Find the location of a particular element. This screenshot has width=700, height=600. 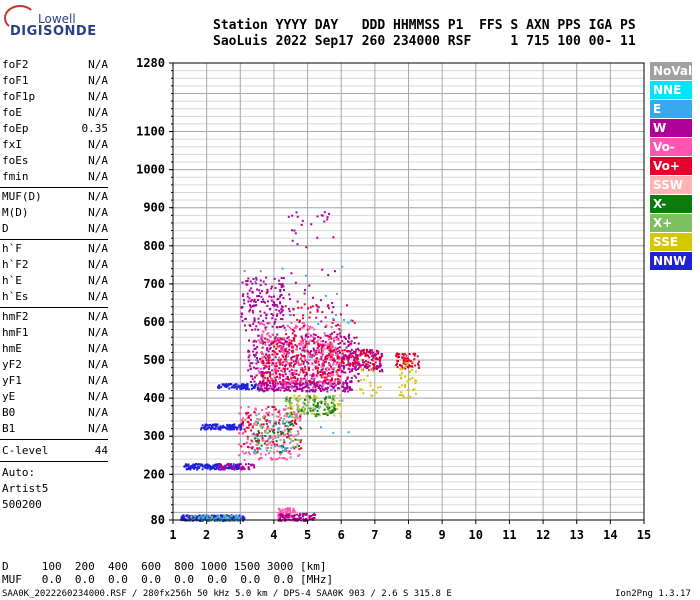

legend-item: NoVal is located at coordinates (671, 71).